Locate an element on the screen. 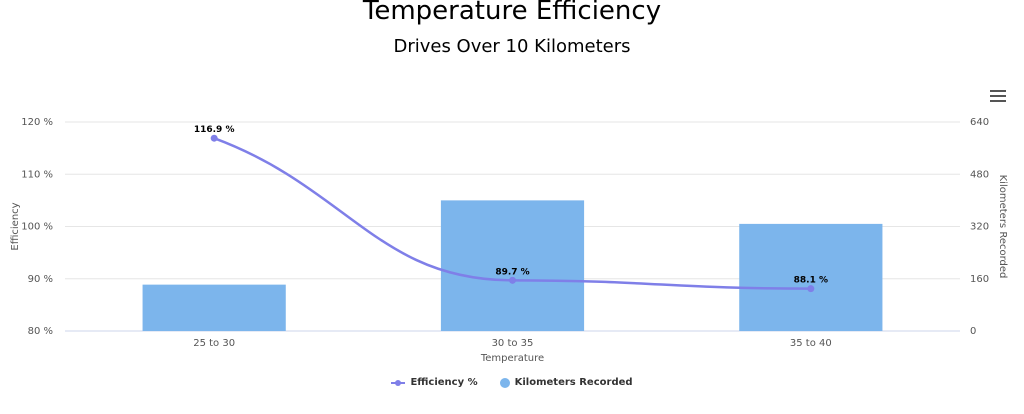 This screenshot has height=414, width=1024. legend-item-efficiency: Efficiency % is located at coordinates (434, 382).